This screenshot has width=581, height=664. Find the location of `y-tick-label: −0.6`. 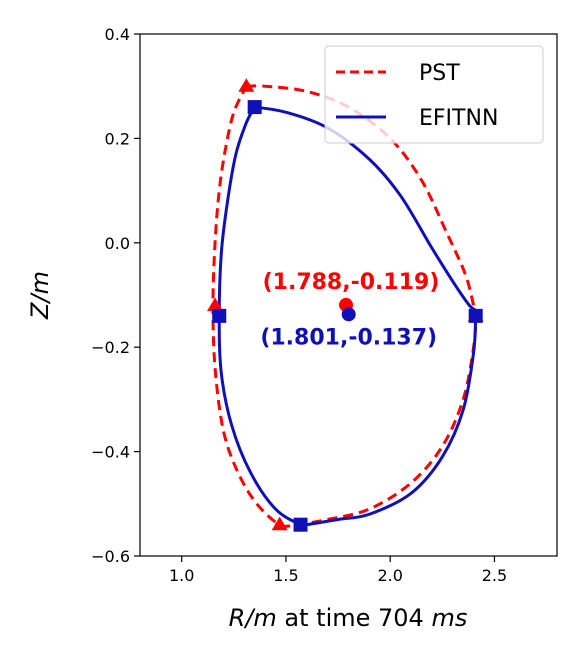

y-tick-label: −0.6 is located at coordinates (110, 556).